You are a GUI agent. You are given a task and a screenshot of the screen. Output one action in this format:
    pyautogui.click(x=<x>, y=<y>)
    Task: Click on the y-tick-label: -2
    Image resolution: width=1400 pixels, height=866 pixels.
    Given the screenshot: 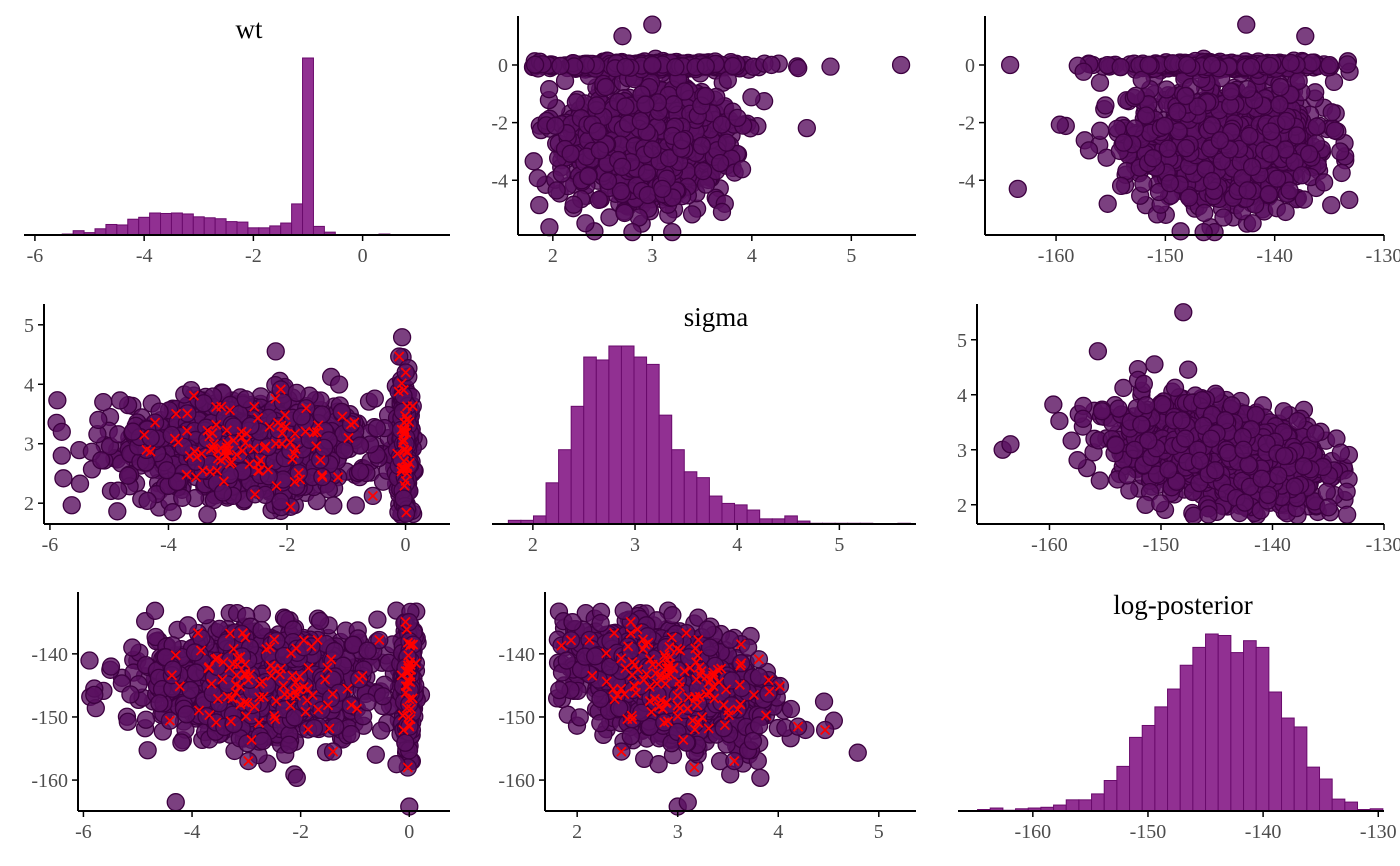 What is the action you would take?
    pyautogui.click(x=499, y=124)
    